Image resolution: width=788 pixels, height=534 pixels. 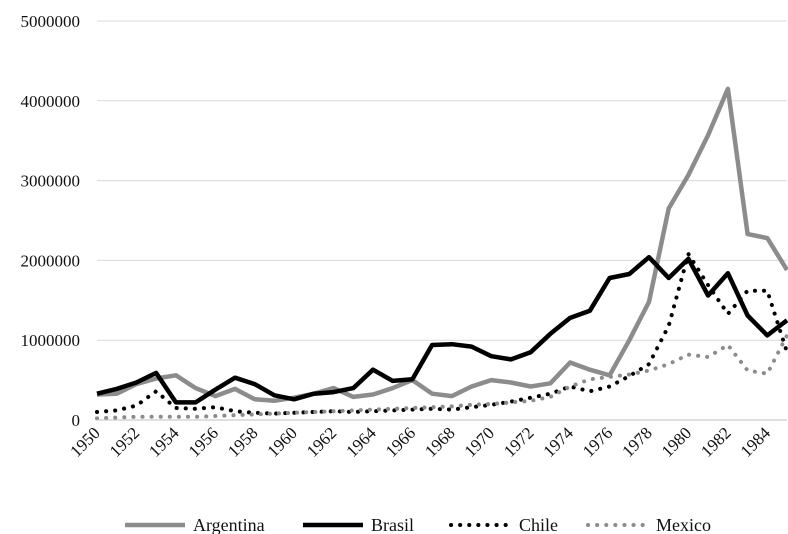 What do you see at coordinates (676, 441) in the screenshot?
I see `x-tick-label: 1980` at bounding box center [676, 441].